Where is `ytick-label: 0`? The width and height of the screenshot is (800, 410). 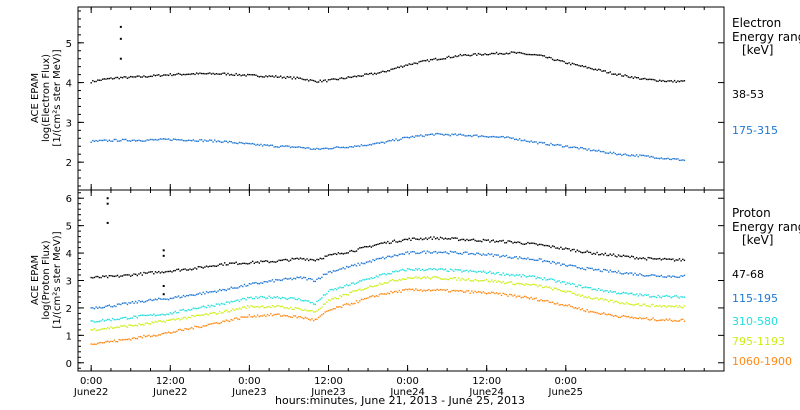 ytick-label: 0 is located at coordinates (69, 364).